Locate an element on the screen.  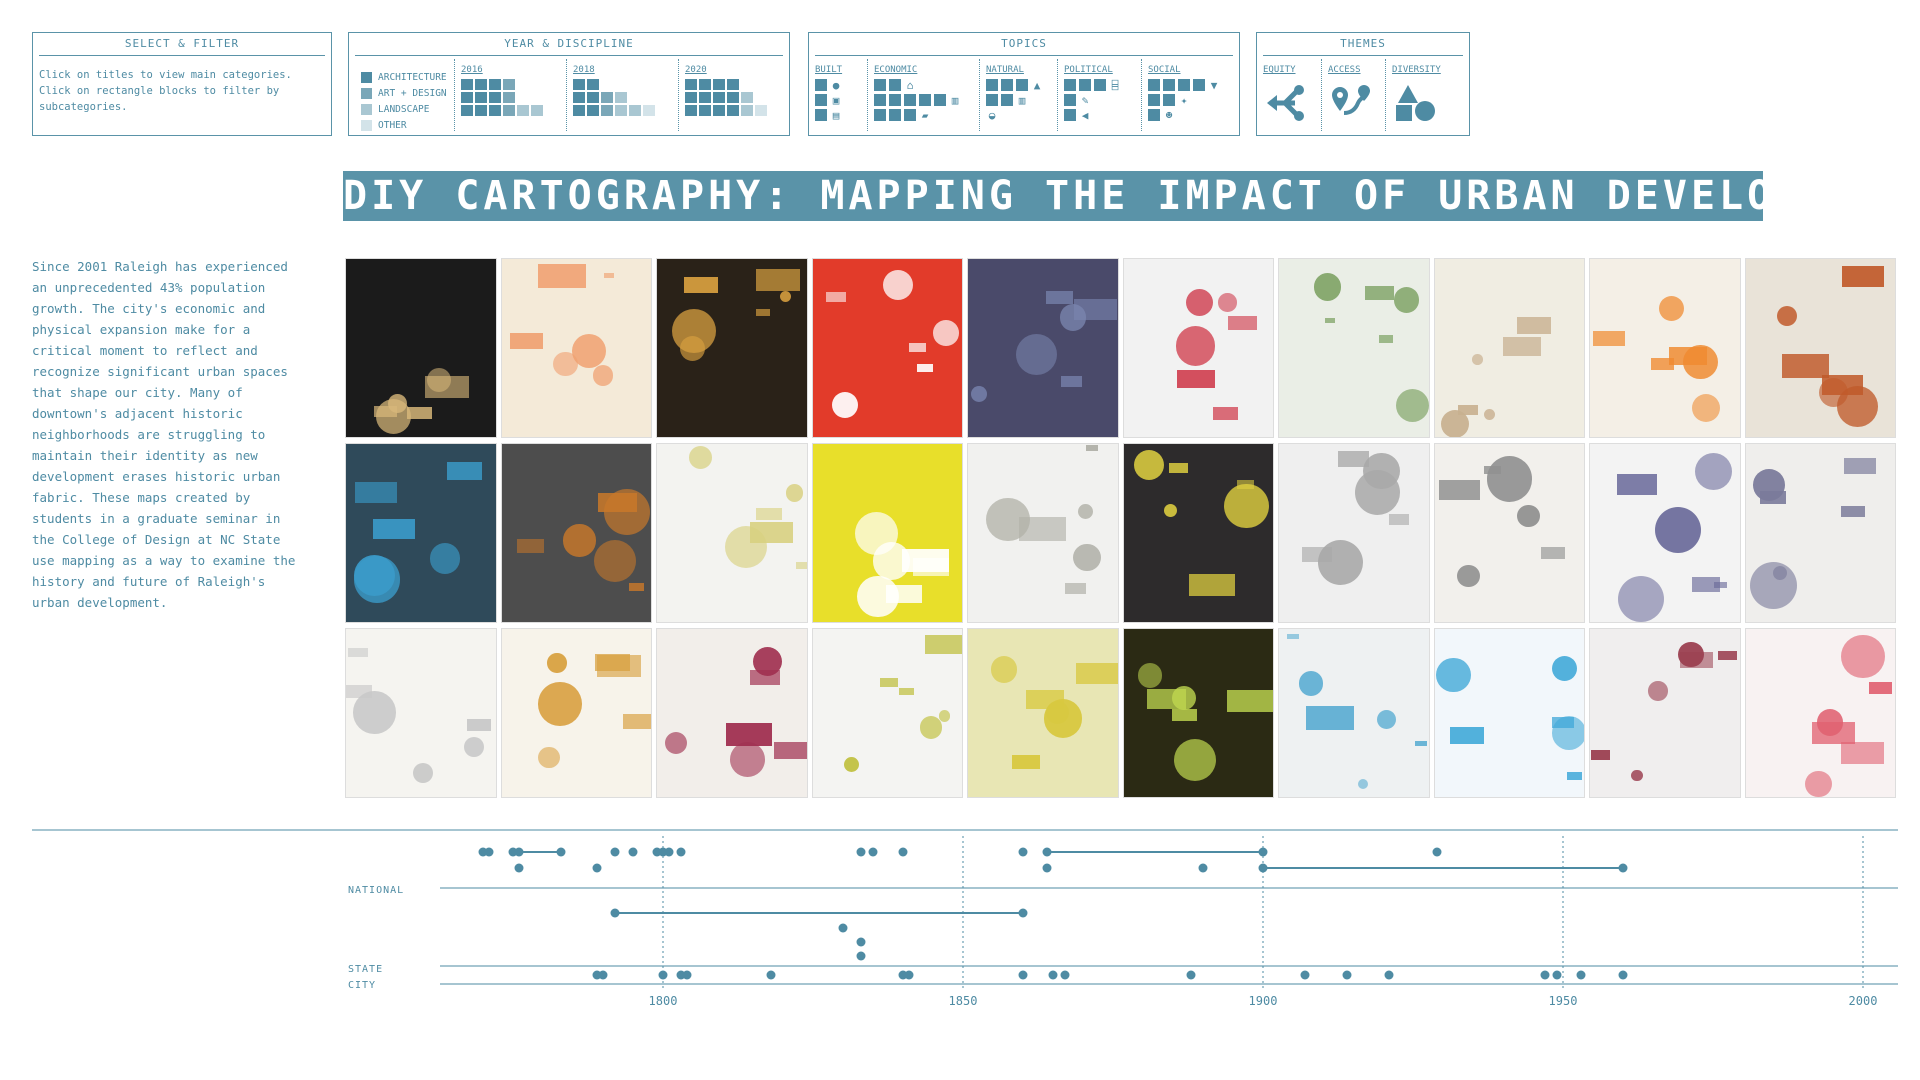
year-2016-header: 2016 is located at coordinates (472, 70).